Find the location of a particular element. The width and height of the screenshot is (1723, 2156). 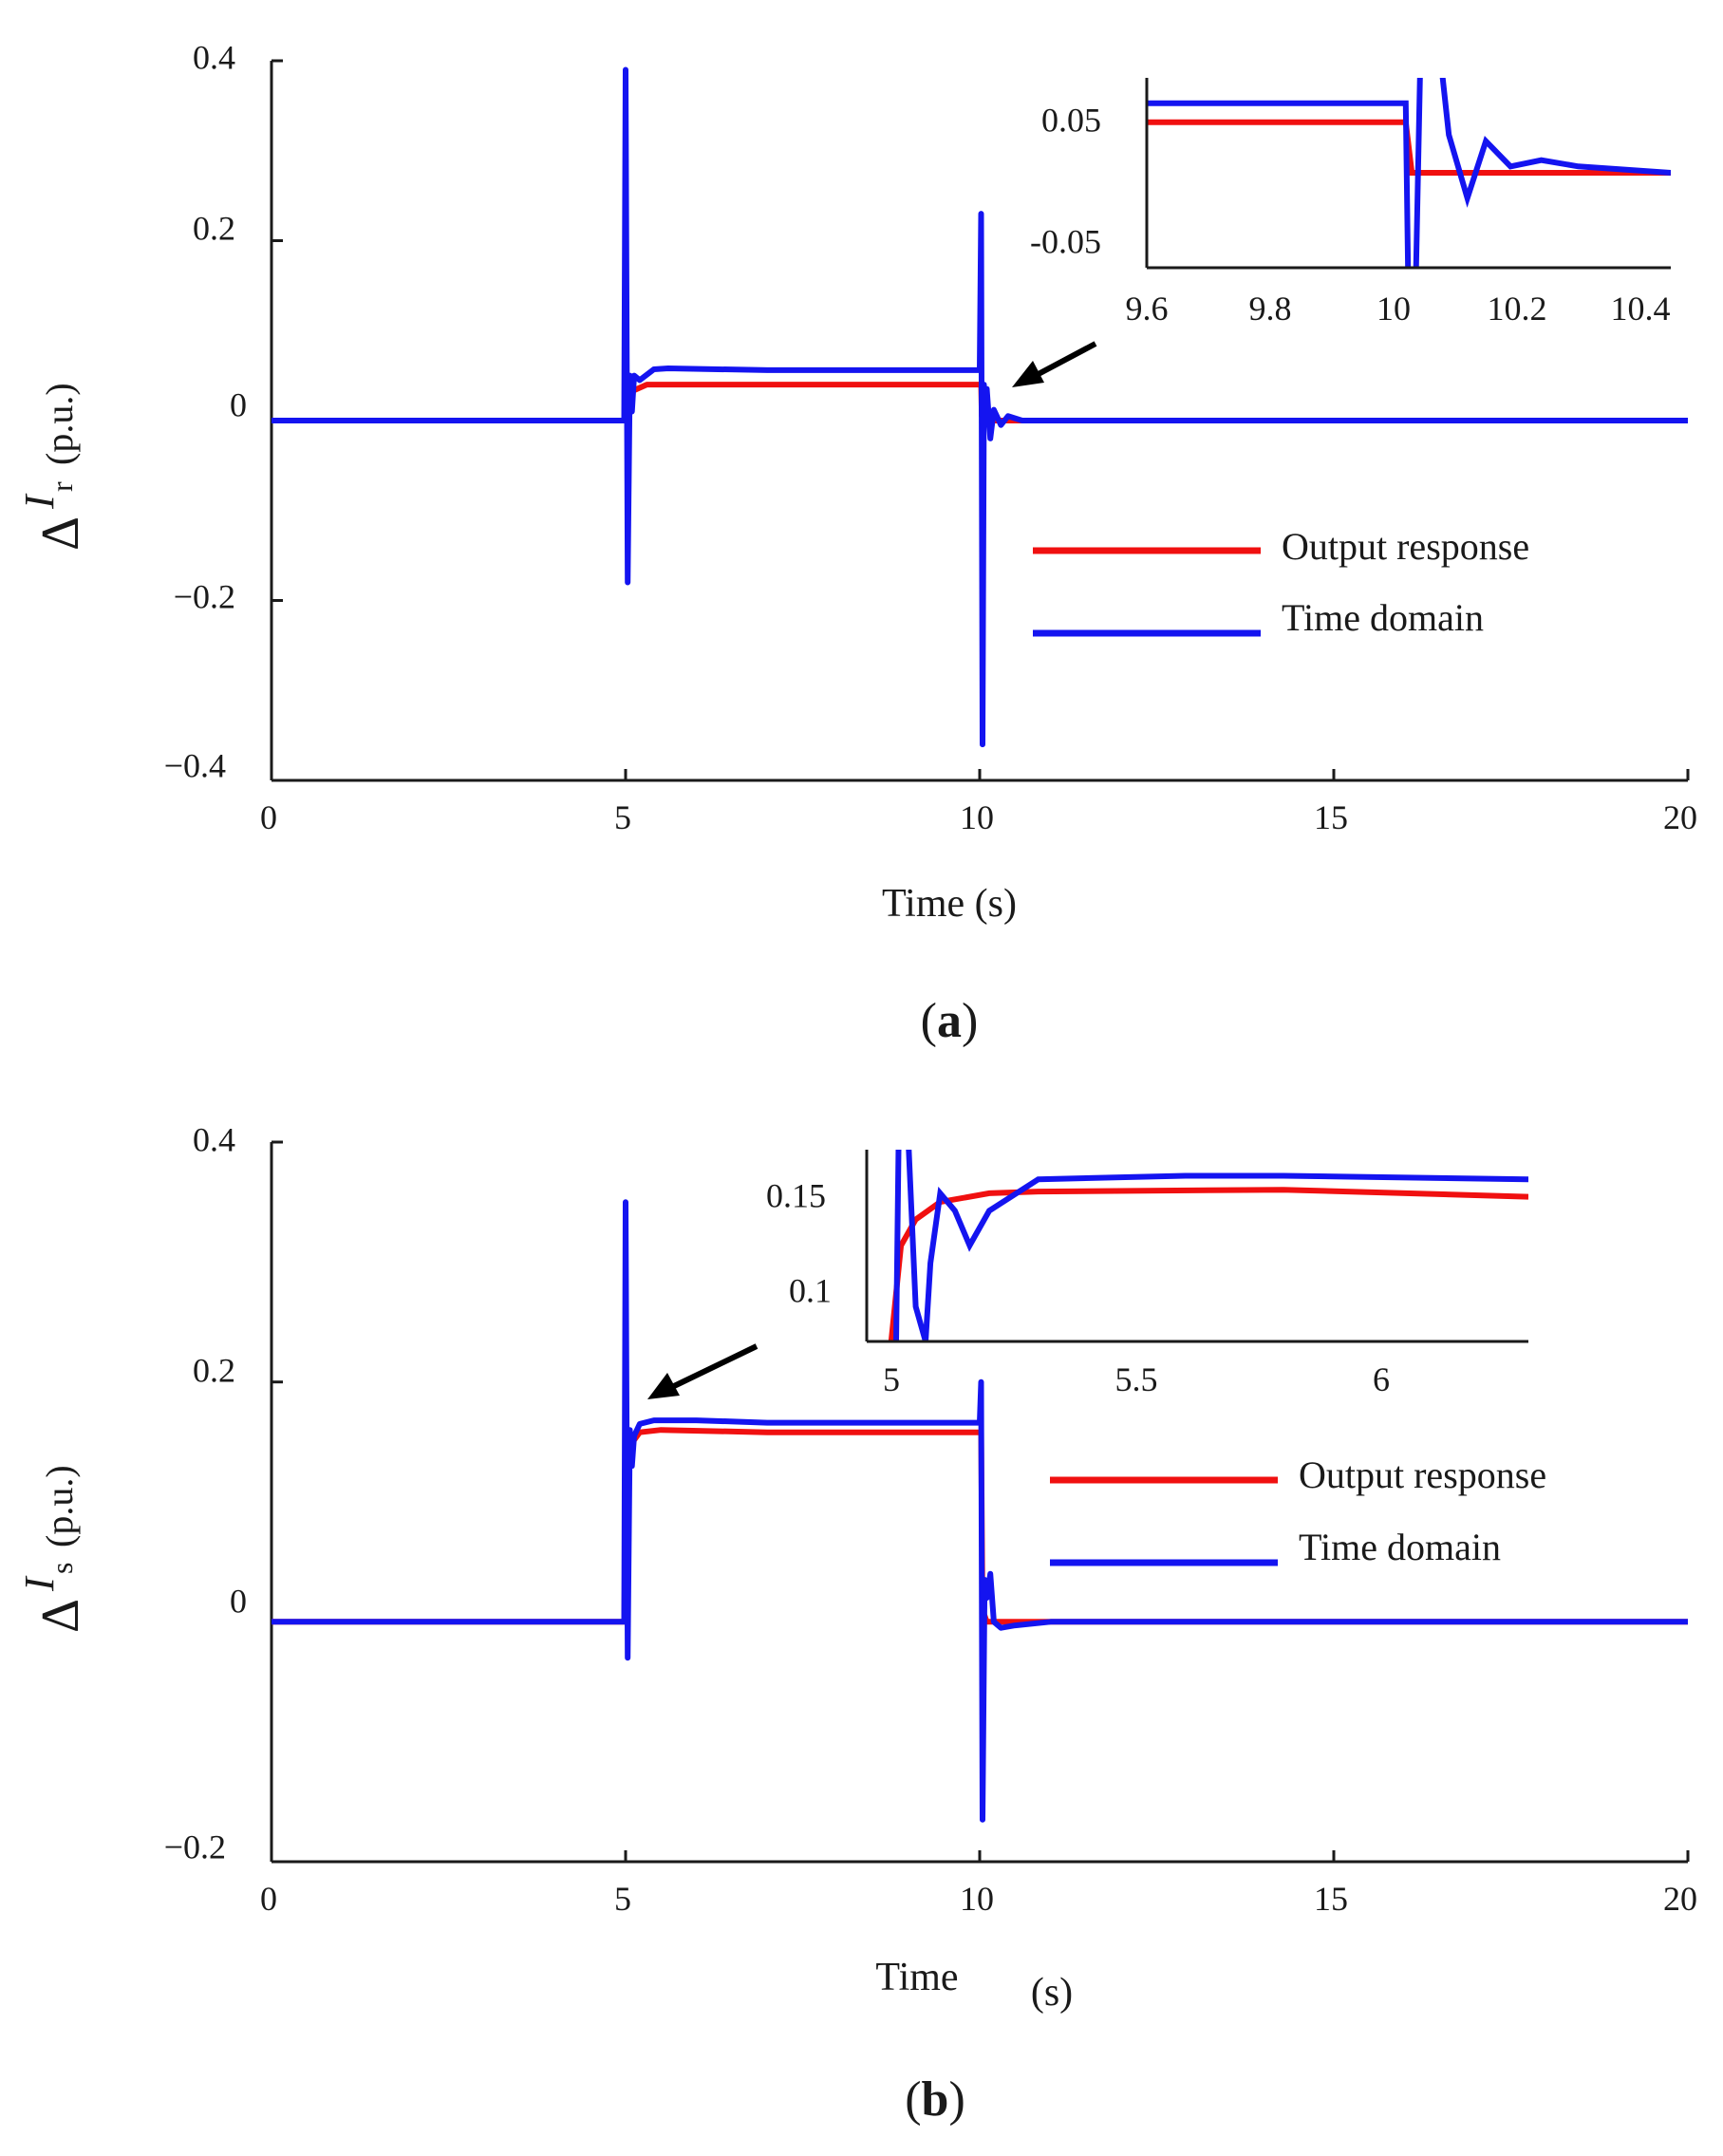

inset-background is located at coordinates (1197, 1245).